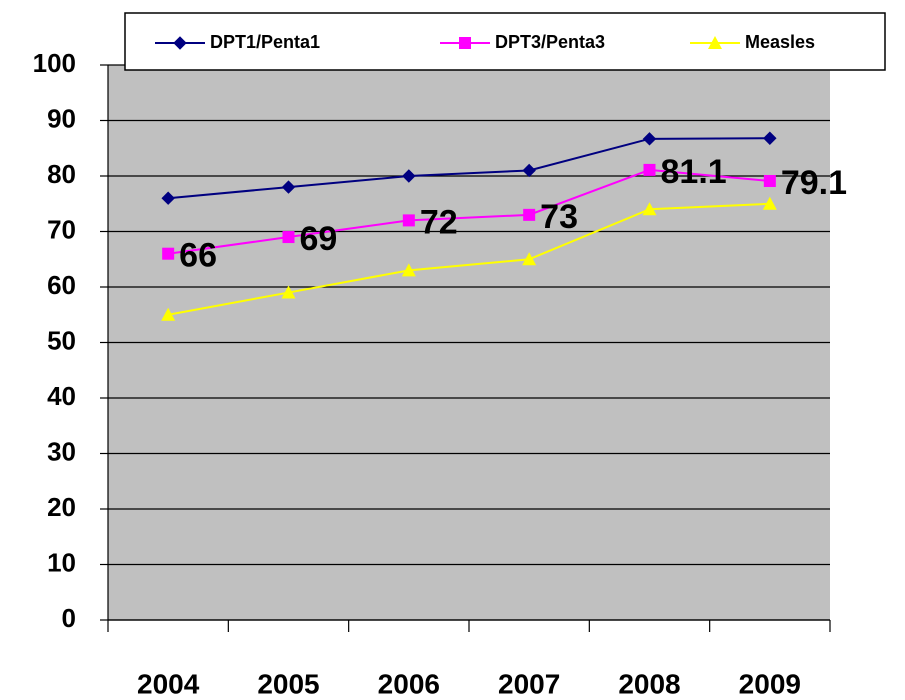  What do you see at coordinates (439, 222) in the screenshot?
I see `data-label: 72` at bounding box center [439, 222].